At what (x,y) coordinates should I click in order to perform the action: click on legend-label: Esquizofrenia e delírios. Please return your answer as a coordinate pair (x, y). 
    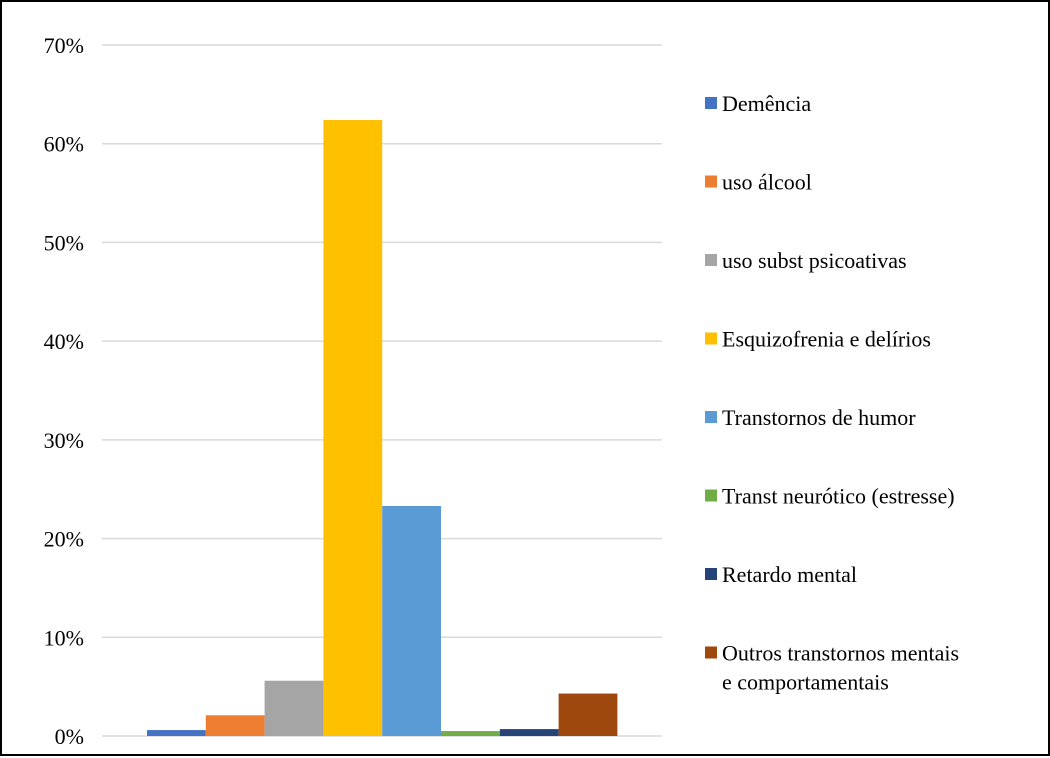
    Looking at the image, I should click on (826, 339).